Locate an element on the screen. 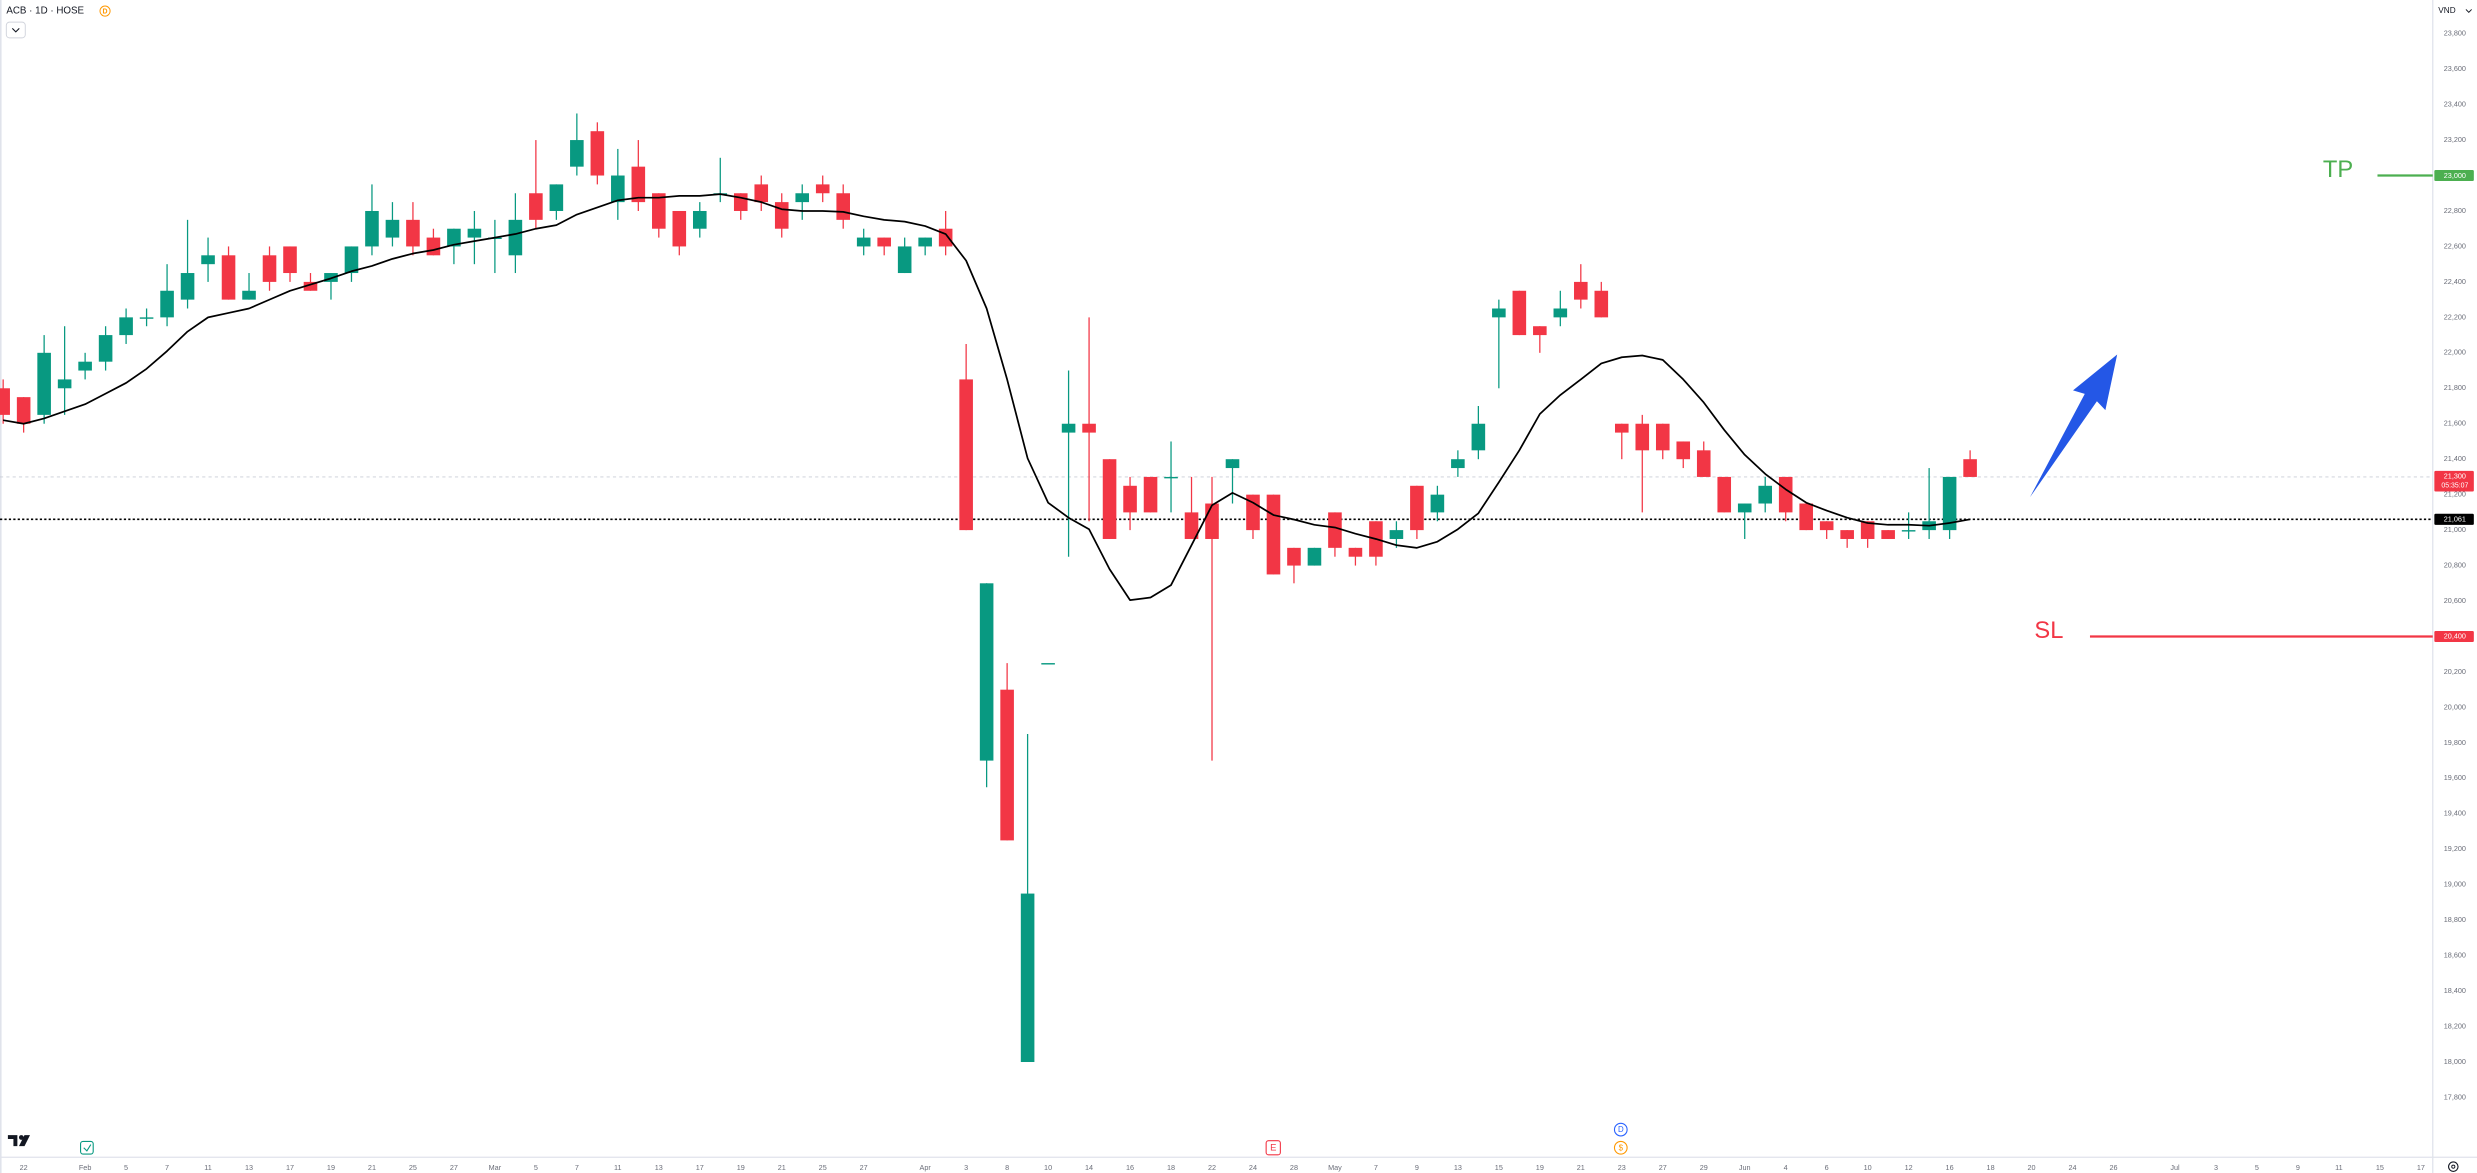  dividend-marker: D is located at coordinates (1621, 1129).